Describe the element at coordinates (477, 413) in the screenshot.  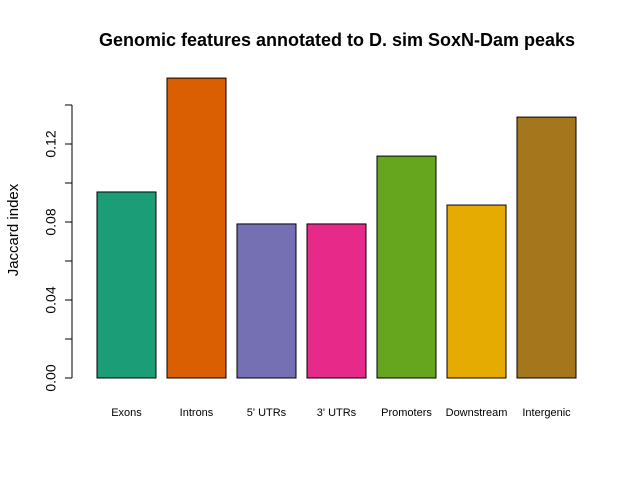
I see `x-tick-label: Downstream` at that location.